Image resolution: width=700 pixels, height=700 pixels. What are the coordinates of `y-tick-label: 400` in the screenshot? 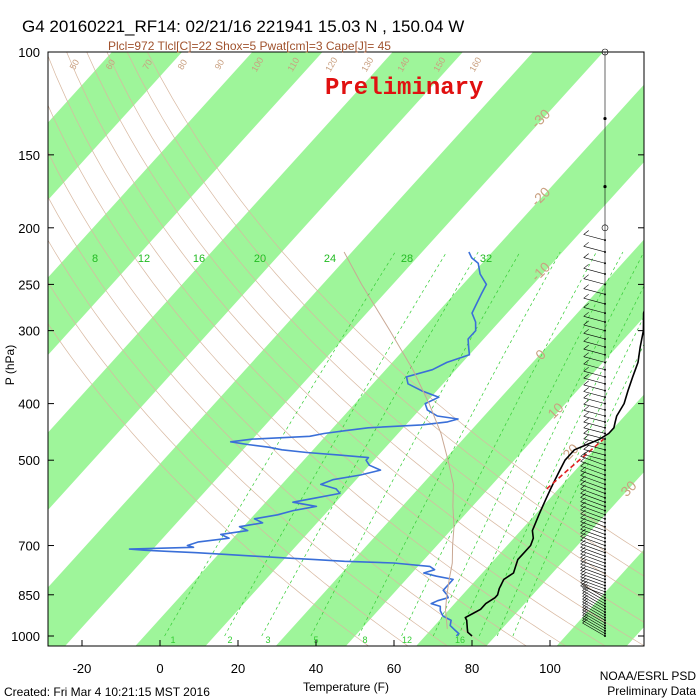 It's located at (29, 404).